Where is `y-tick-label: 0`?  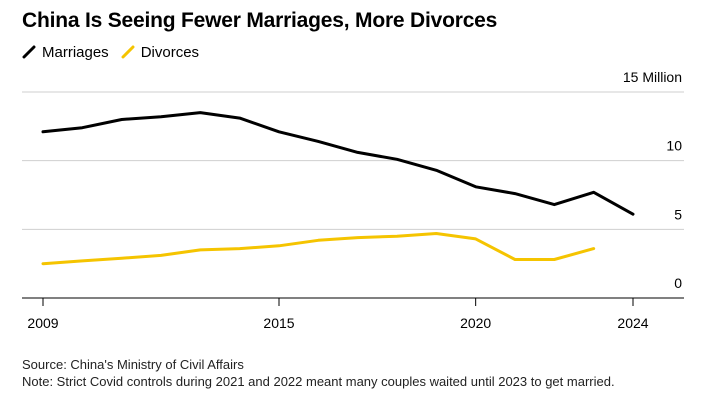 y-tick-label: 0 is located at coordinates (678, 283).